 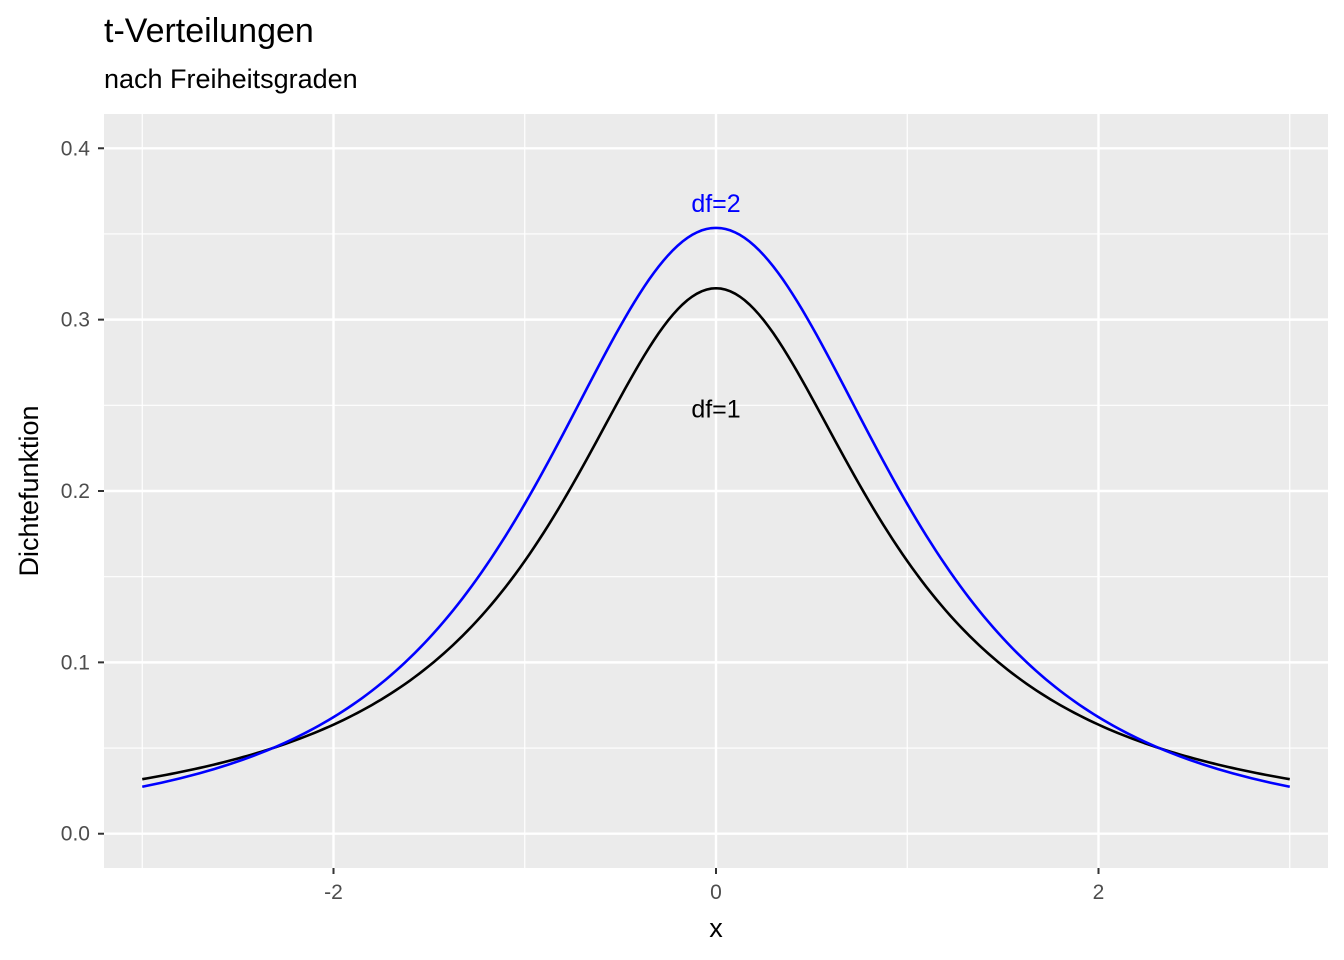 I want to click on annotation-layer: df=2 df=1, so click(x=715, y=307).